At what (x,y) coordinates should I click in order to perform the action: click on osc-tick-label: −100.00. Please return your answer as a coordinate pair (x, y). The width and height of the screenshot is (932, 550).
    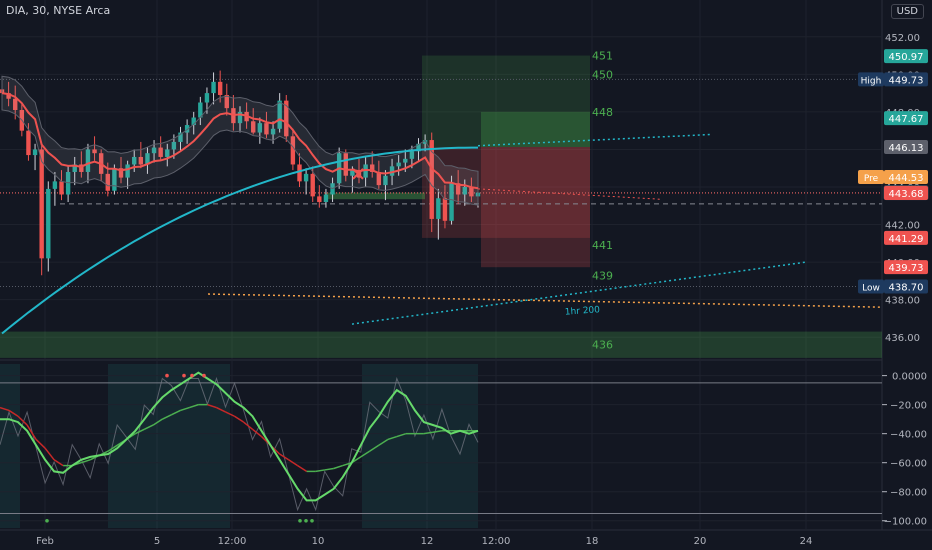
    Looking at the image, I should click on (905, 522).